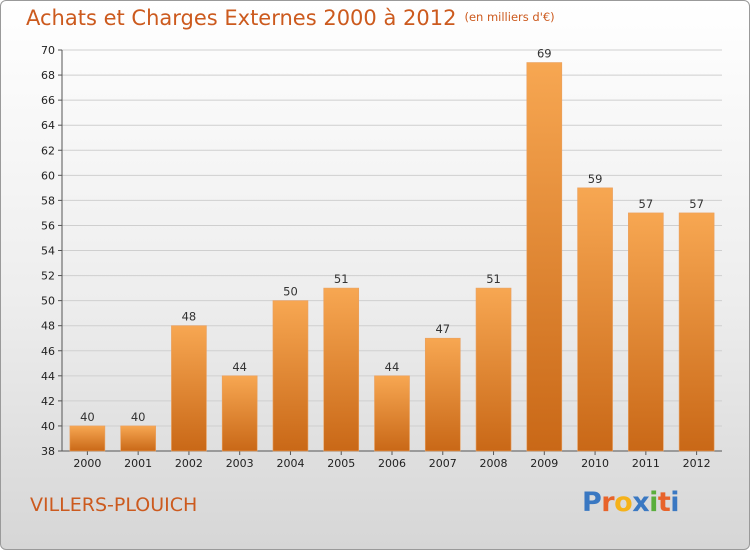 The width and height of the screenshot is (750, 550). What do you see at coordinates (442, 329) in the screenshot?
I see `value-label-2007: 47` at bounding box center [442, 329].